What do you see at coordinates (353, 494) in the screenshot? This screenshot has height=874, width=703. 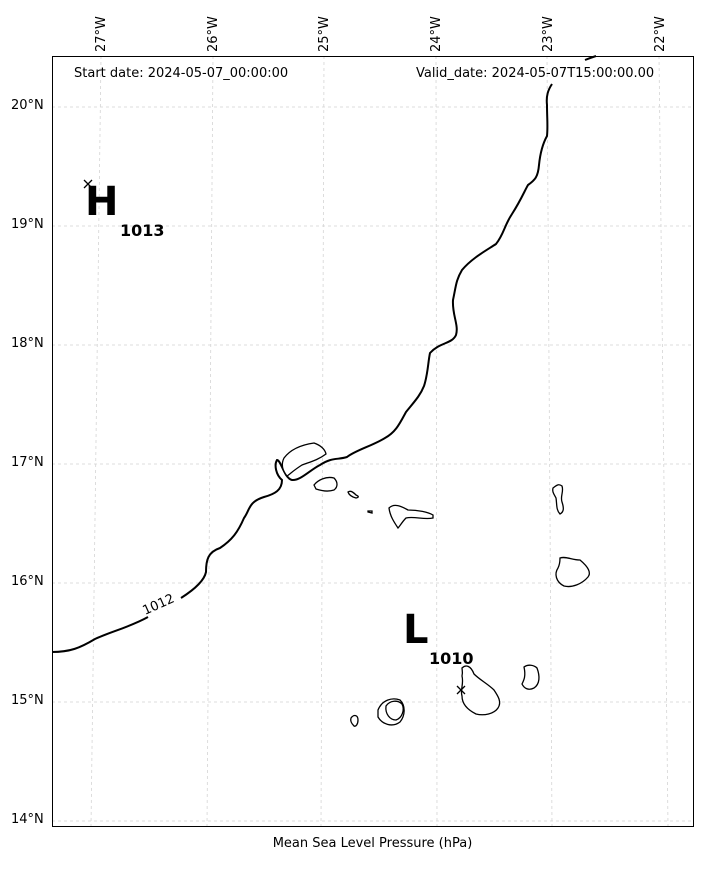 I see `island-santa-luzia` at bounding box center [353, 494].